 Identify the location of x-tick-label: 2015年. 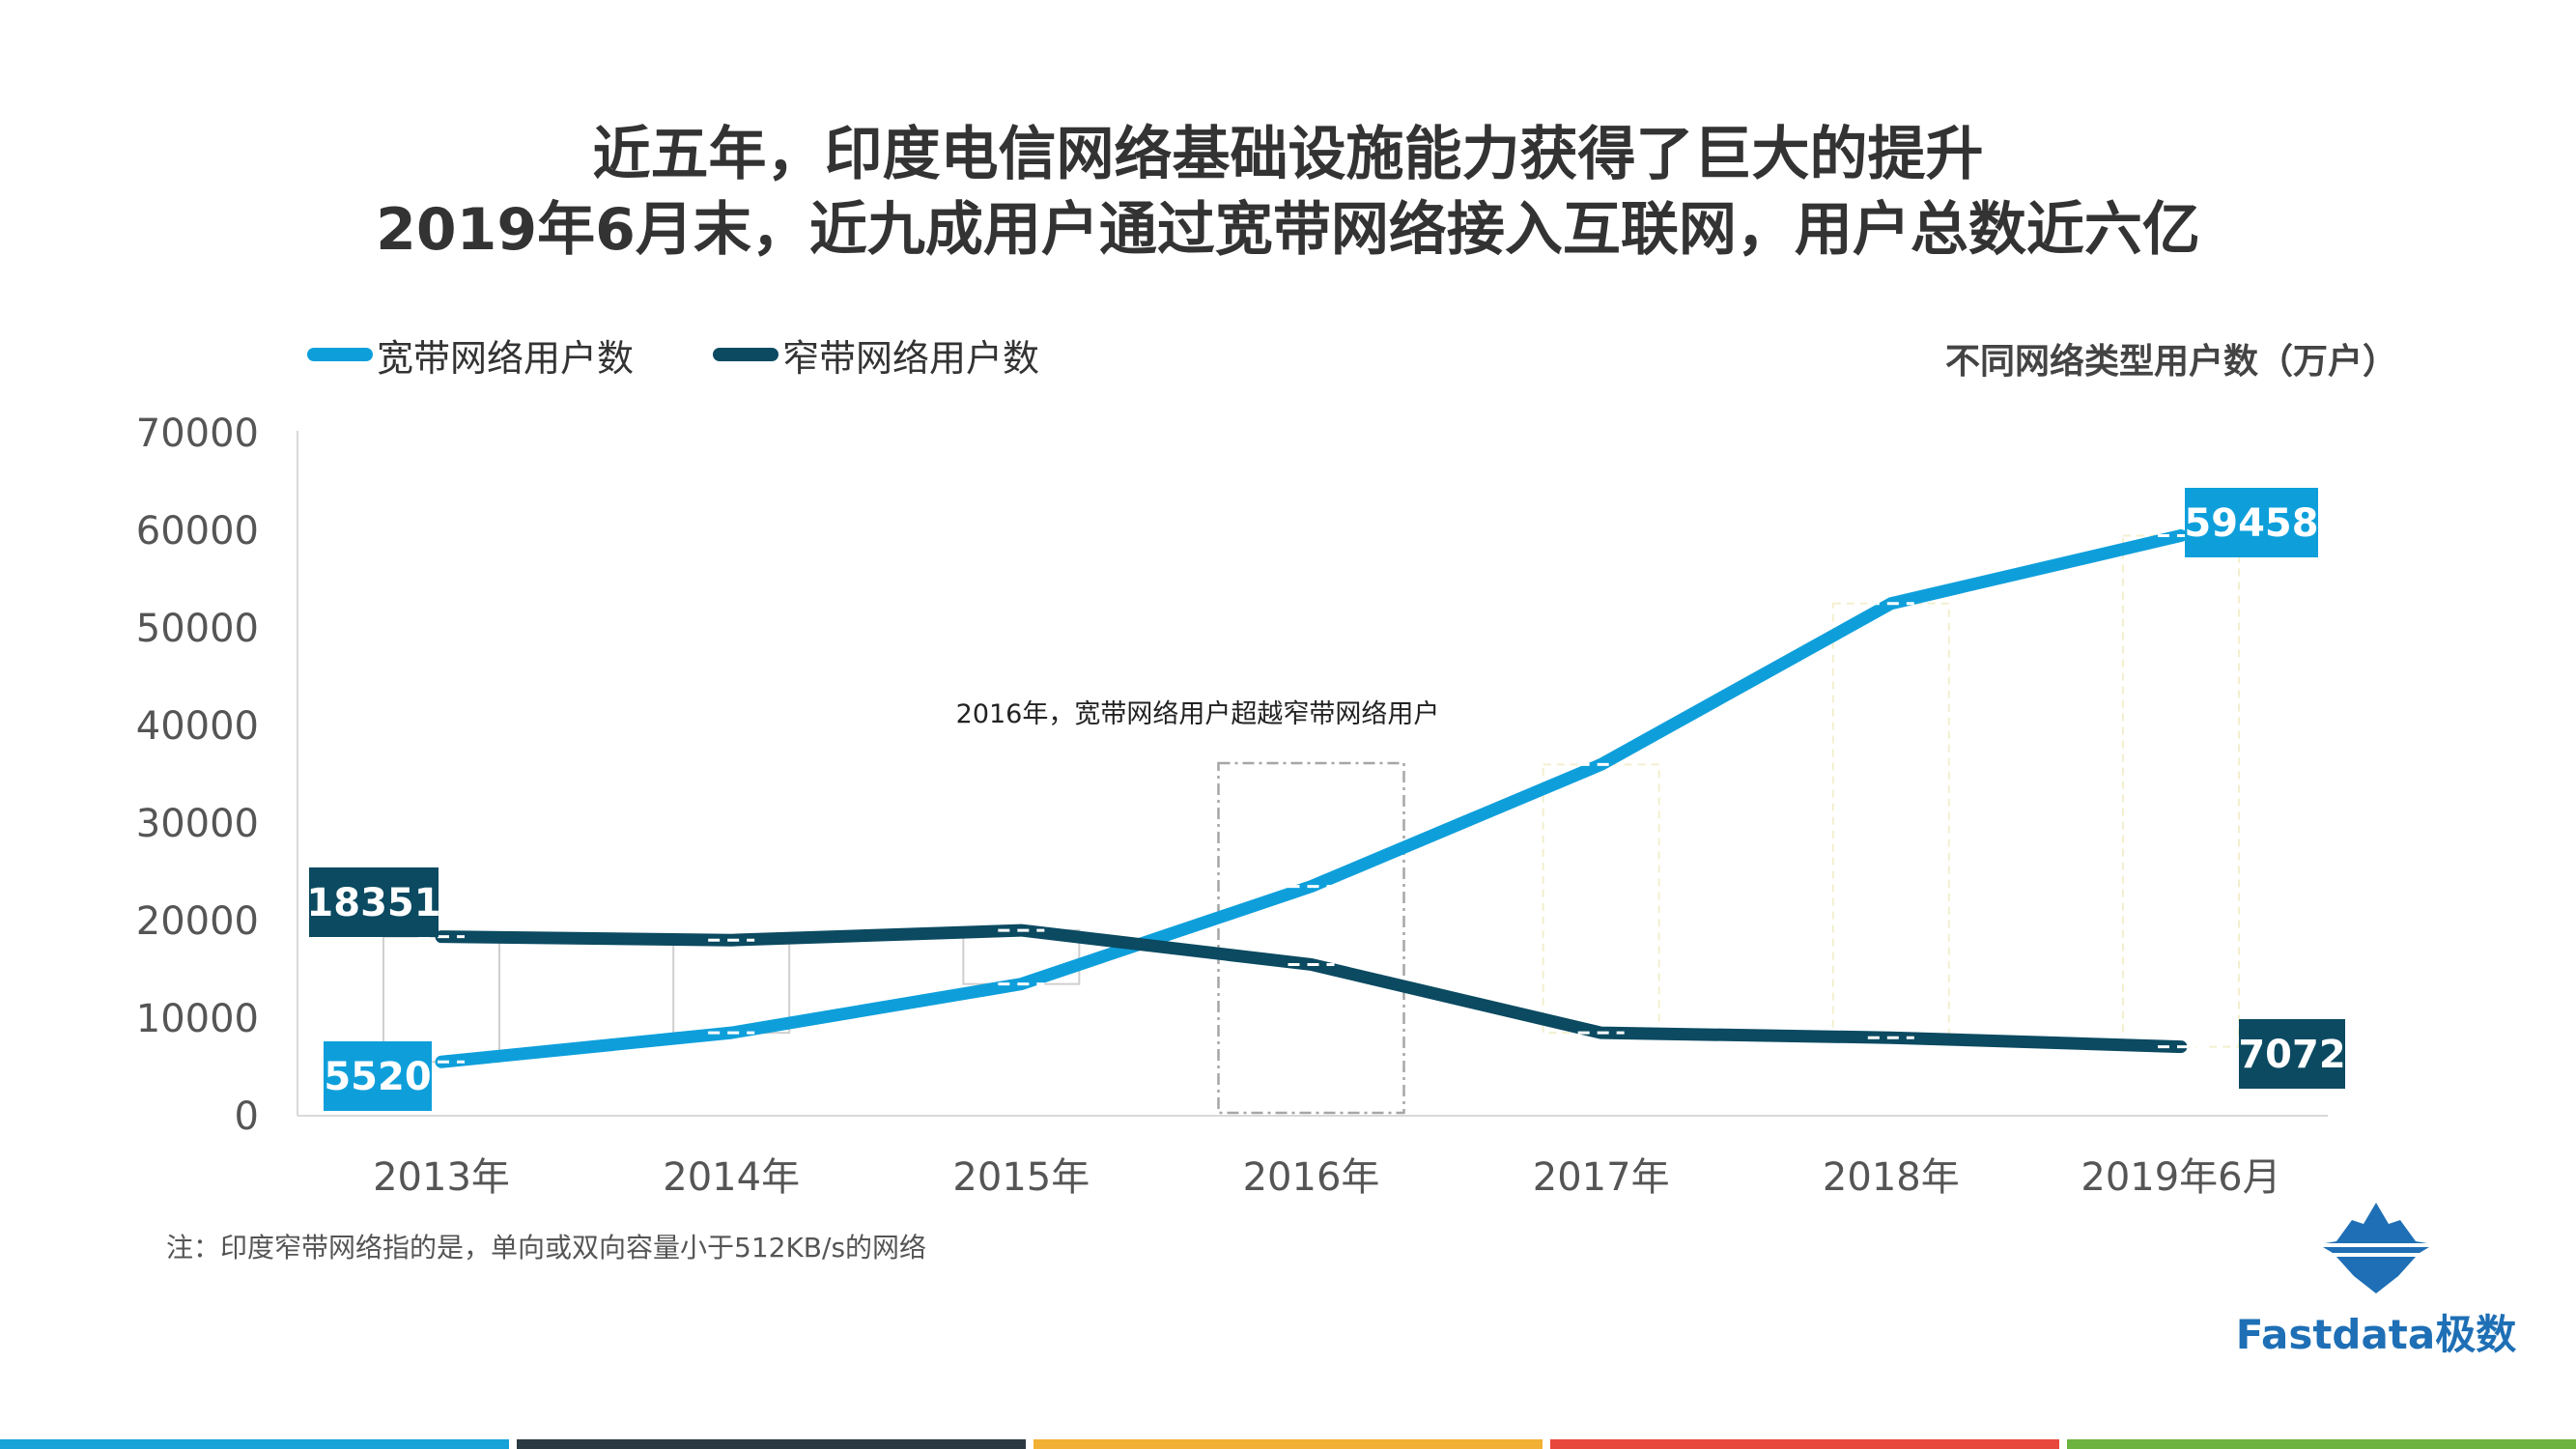
(1021, 1177).